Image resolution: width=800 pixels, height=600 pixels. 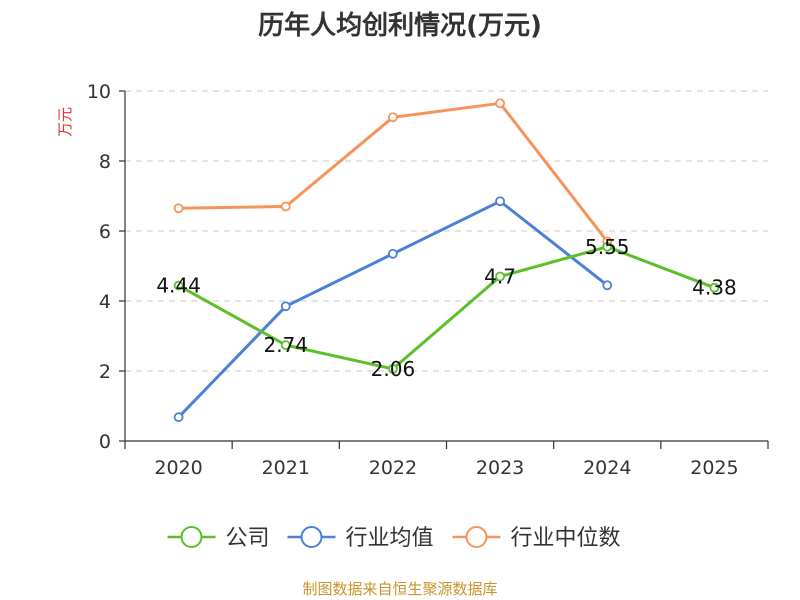 I want to click on legend-item: 行业均值, so click(x=360, y=538).